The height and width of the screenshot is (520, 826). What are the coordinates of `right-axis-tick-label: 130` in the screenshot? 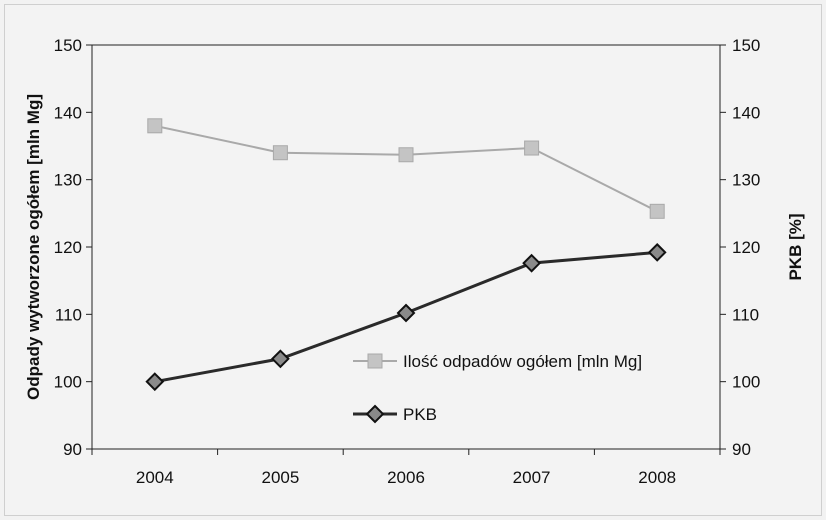 It's located at (746, 180).